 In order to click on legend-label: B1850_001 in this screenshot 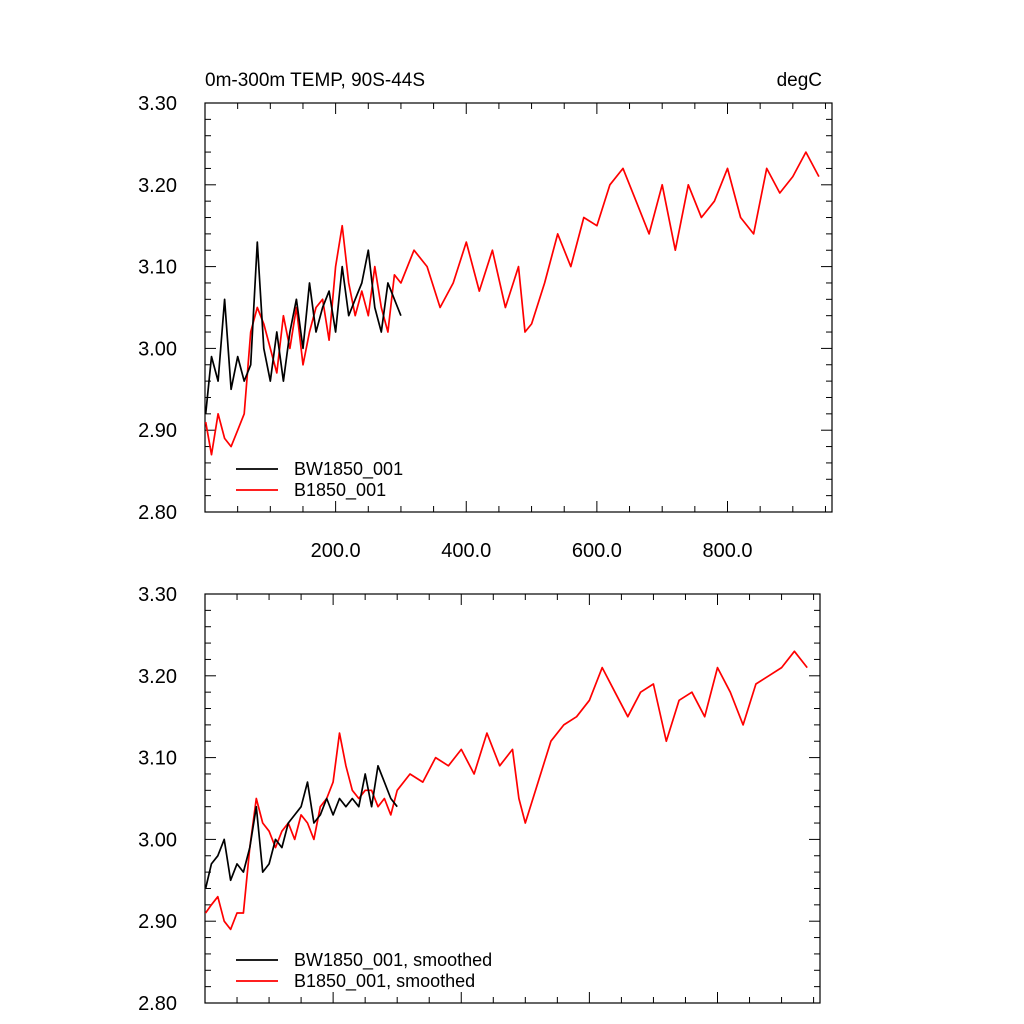, I will do `click(340, 490)`.